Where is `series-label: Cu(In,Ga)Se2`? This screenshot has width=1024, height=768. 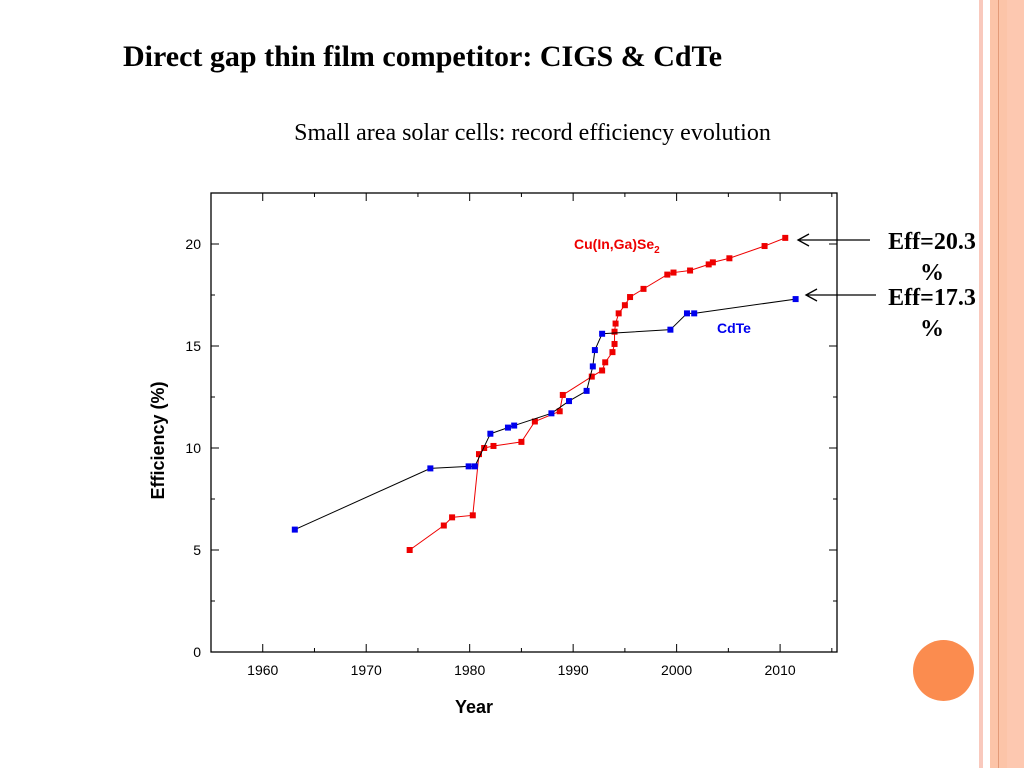
series-label: Cu(In,Ga)Se2 is located at coordinates (617, 246).